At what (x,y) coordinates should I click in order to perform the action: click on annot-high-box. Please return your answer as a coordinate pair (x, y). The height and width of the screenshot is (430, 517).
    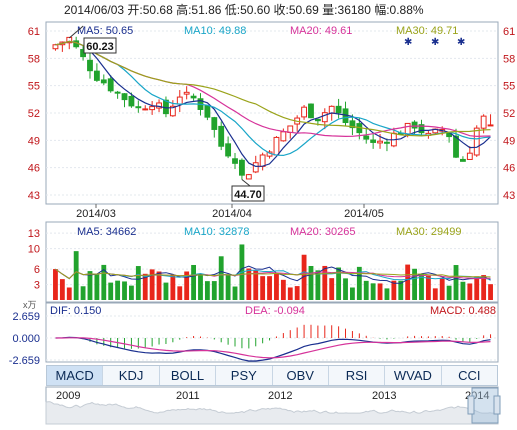
    Looking at the image, I should click on (100, 45).